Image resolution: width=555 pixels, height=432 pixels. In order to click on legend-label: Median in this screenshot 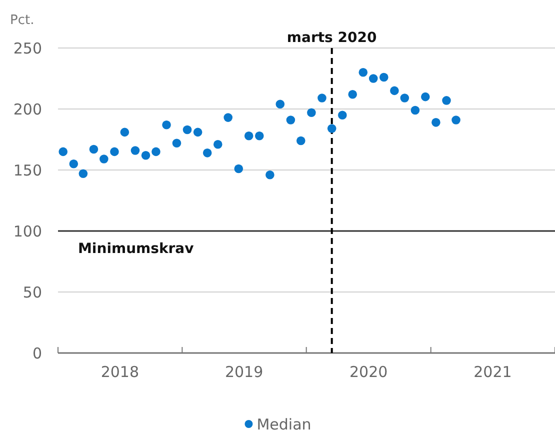, I will do `click(284, 423)`.